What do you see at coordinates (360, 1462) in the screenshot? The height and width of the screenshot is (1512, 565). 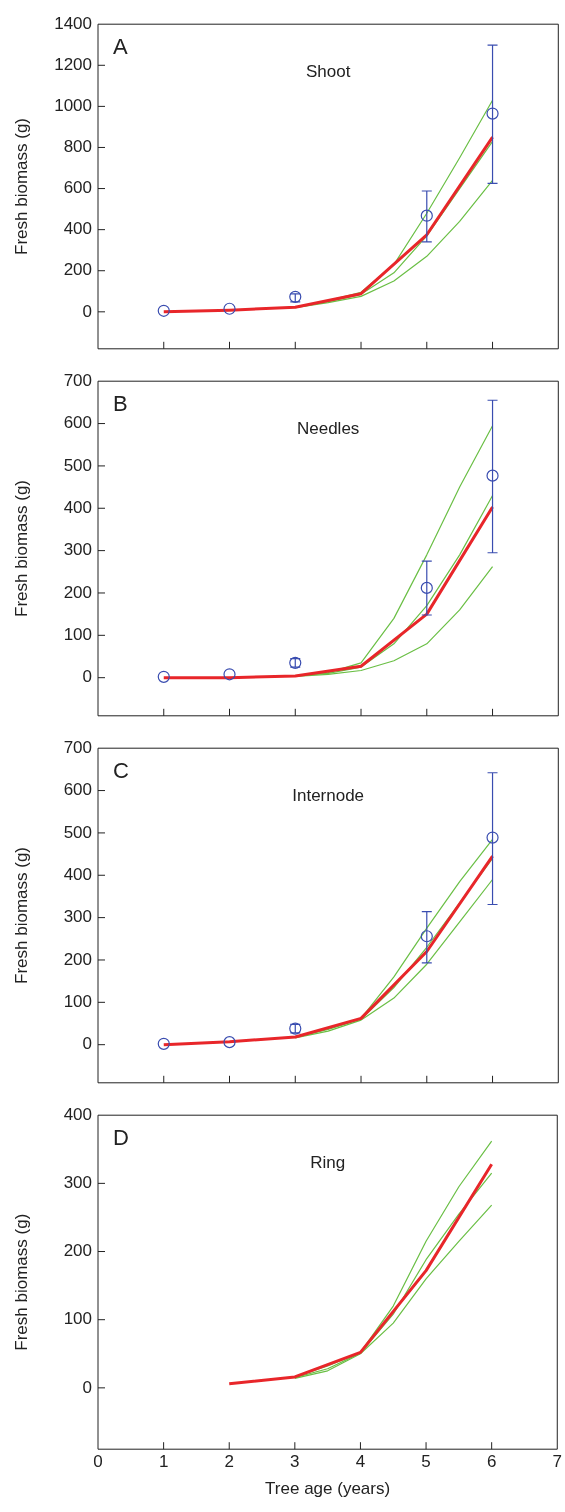 I see `x-tick-label: 4` at bounding box center [360, 1462].